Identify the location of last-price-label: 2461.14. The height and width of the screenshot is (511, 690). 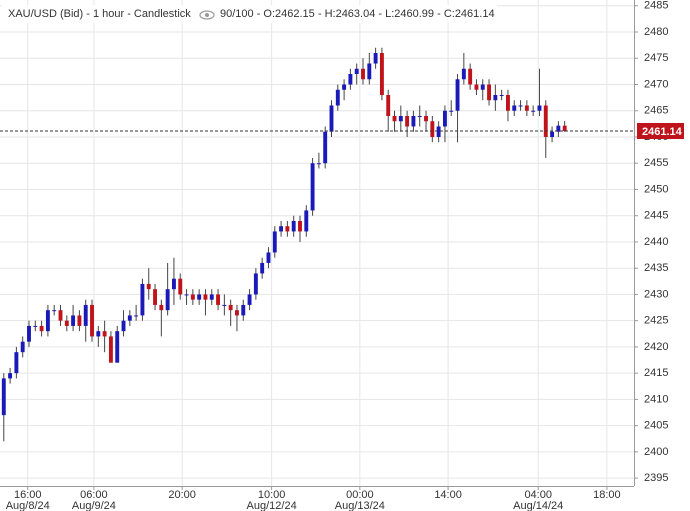
(662, 132).